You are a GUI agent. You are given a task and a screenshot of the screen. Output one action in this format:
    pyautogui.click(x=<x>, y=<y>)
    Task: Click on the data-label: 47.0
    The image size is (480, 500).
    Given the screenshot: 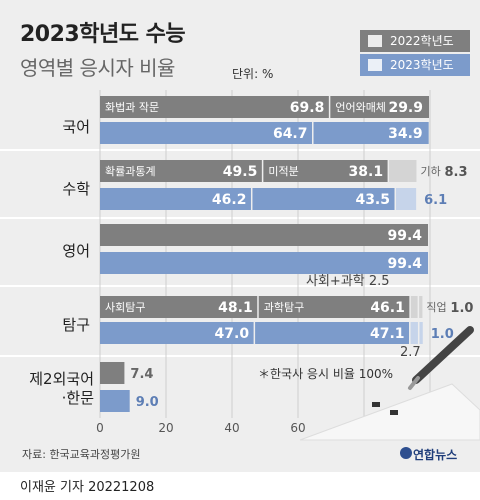 What is the action you would take?
    pyautogui.click(x=232, y=334)
    